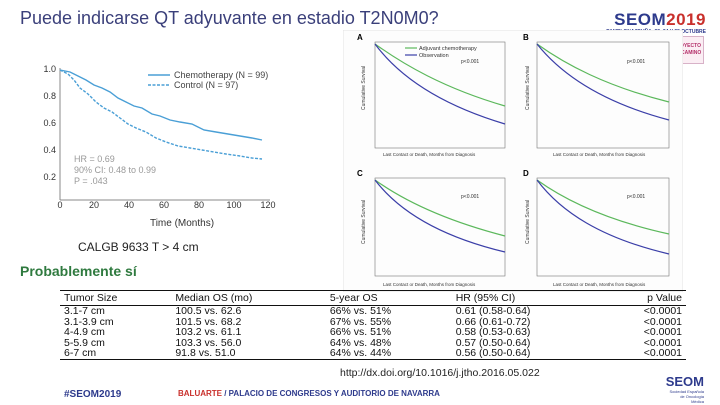  Describe the element at coordinates (360, 342) in the screenshot. I see `table-cell: 64% vs. 48%` at that location.